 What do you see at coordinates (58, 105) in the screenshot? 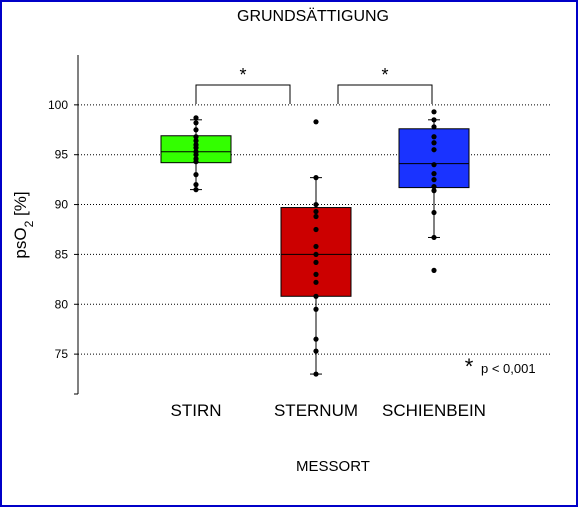
I see `y-tick-label: 100` at bounding box center [58, 105].